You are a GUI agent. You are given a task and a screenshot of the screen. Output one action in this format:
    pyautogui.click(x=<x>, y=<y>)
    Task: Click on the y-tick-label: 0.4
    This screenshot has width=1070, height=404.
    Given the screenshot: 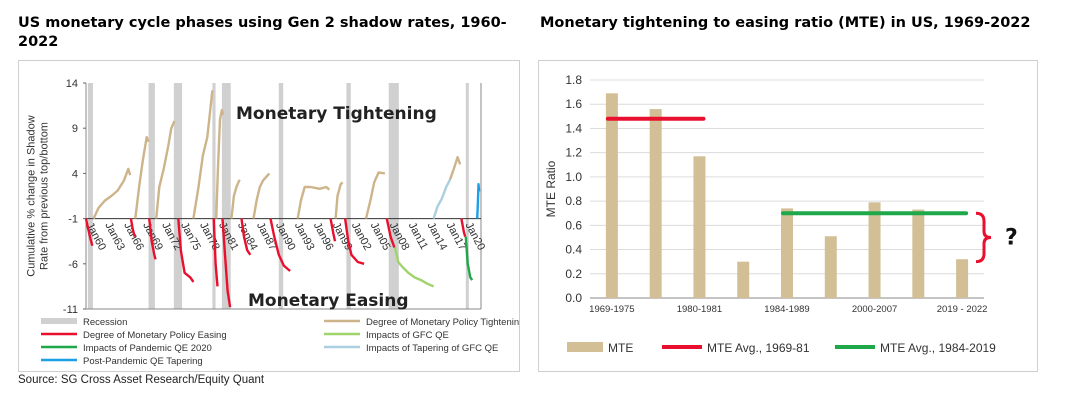 What is the action you would take?
    pyautogui.click(x=573, y=250)
    